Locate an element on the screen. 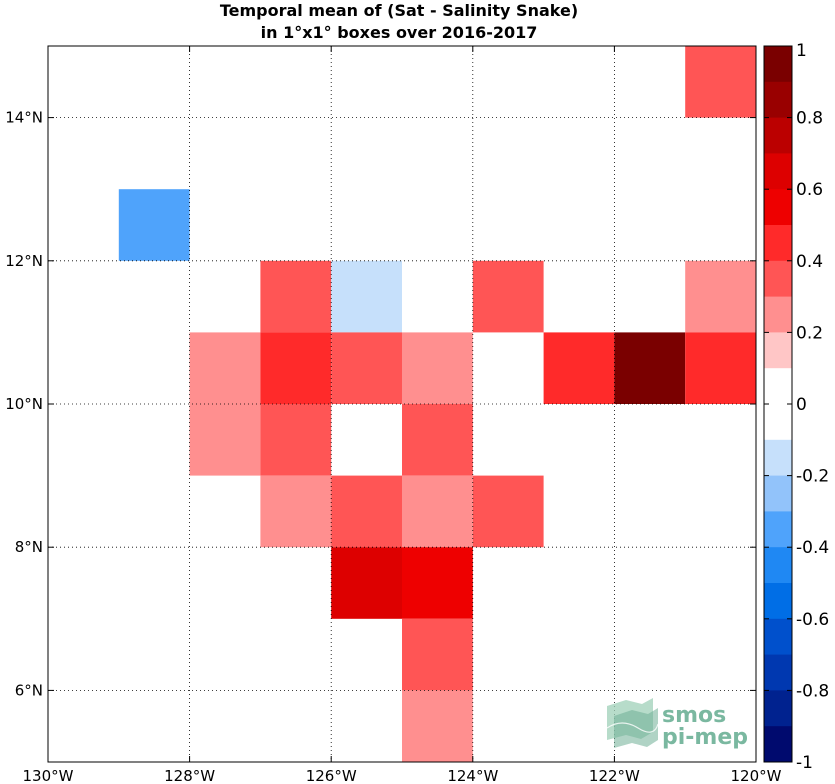 Image resolution: width=835 pixels, height=784 pixels. colorbar: 1 0.8 0.6 0.4 0.2 0 -0.2 -0.4 -0.6 -0.8 -1 is located at coordinates (796, 407).